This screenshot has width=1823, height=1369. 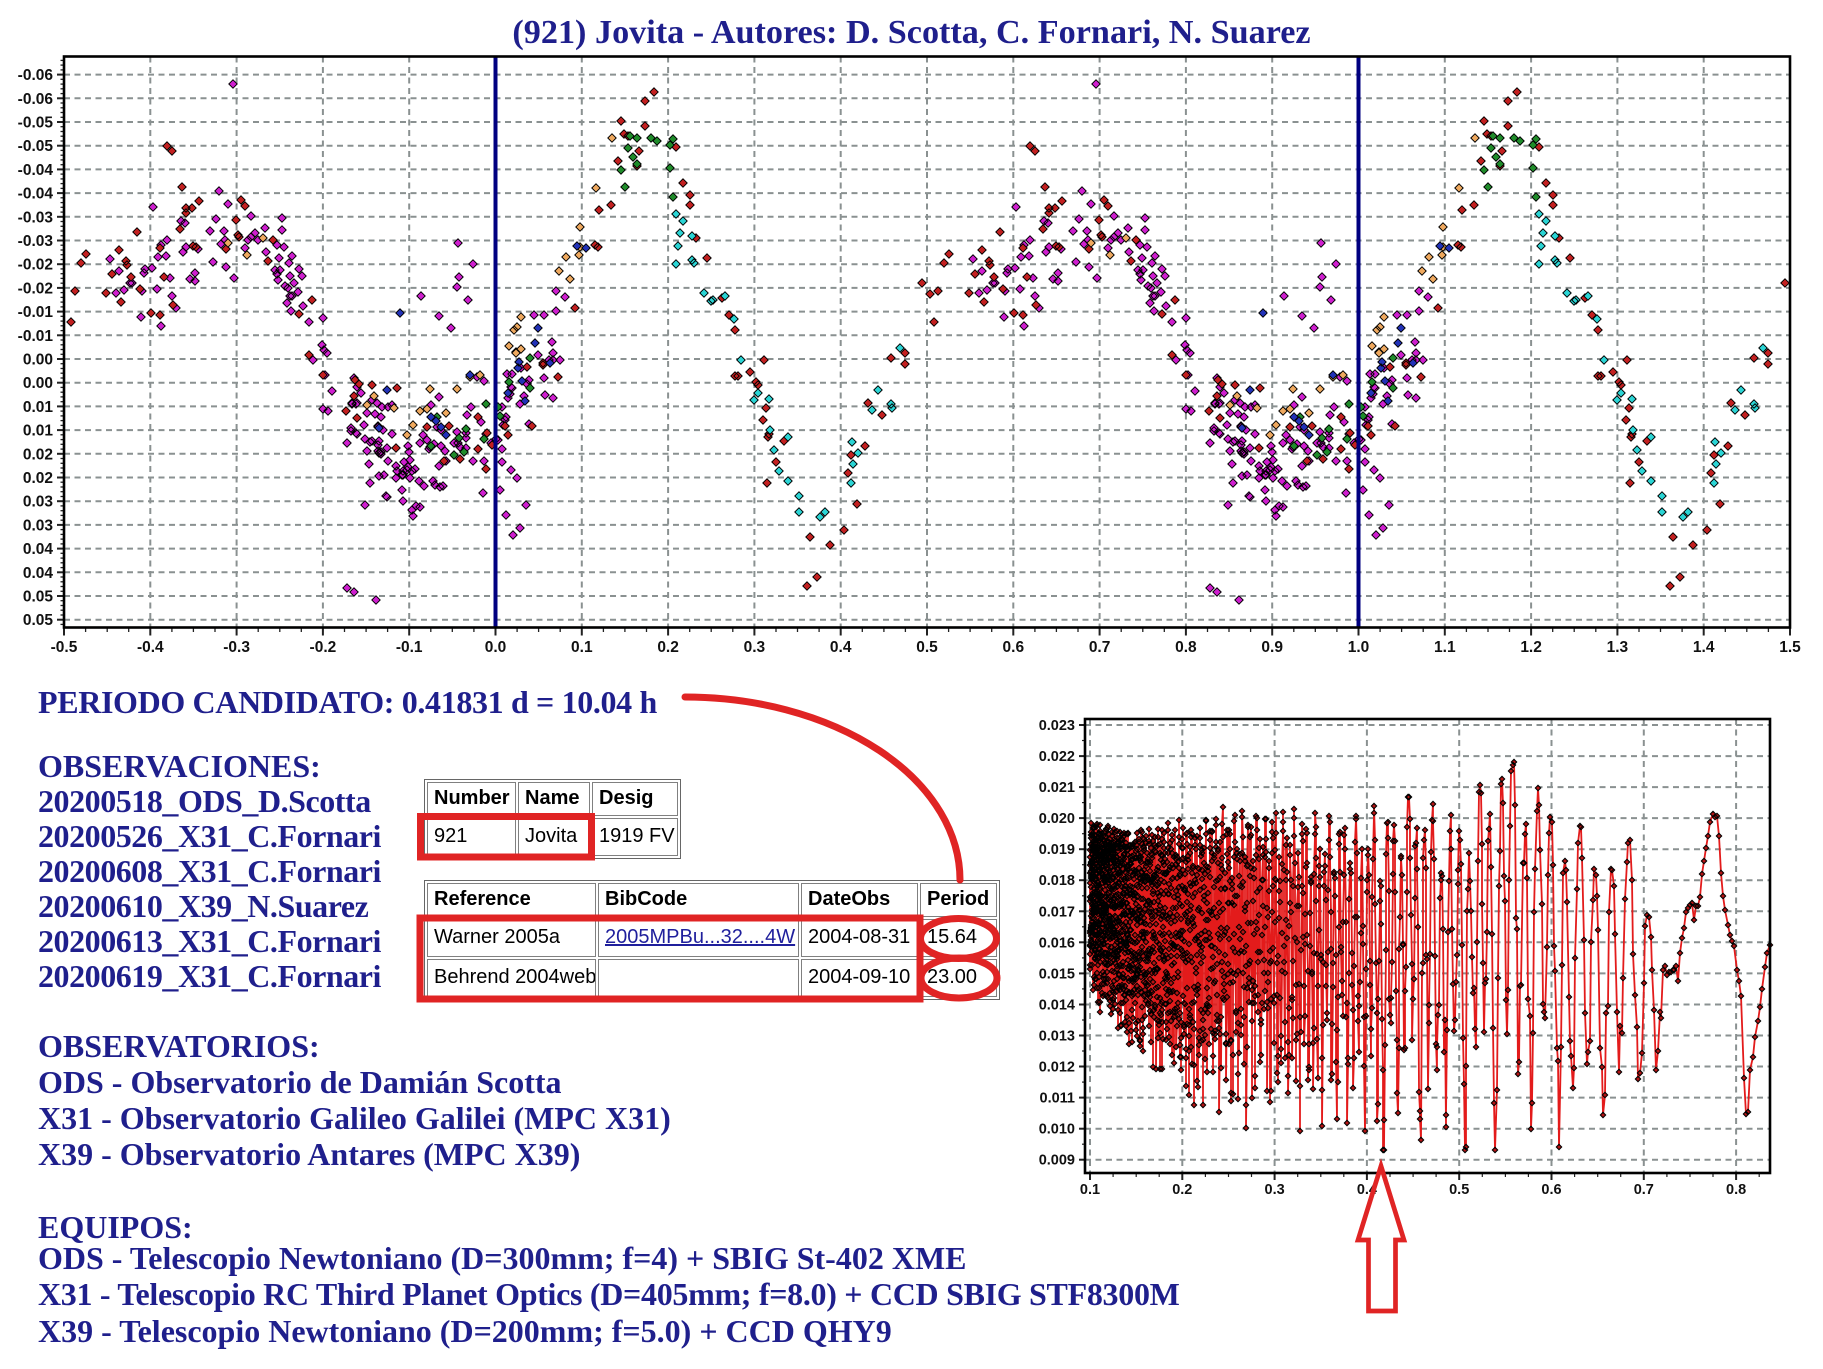 I want to click on svg-text: 0.011, so click(x=1058, y=1099).